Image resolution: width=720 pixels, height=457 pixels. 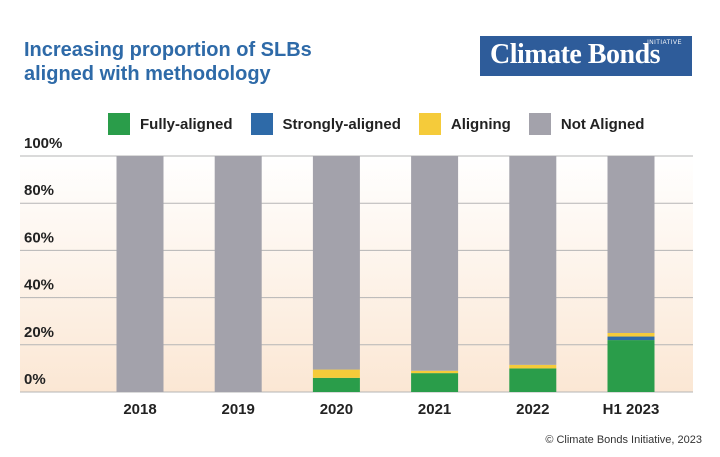 What do you see at coordinates (532, 409) in the screenshot?
I see `x-tick-label: 2022` at bounding box center [532, 409].